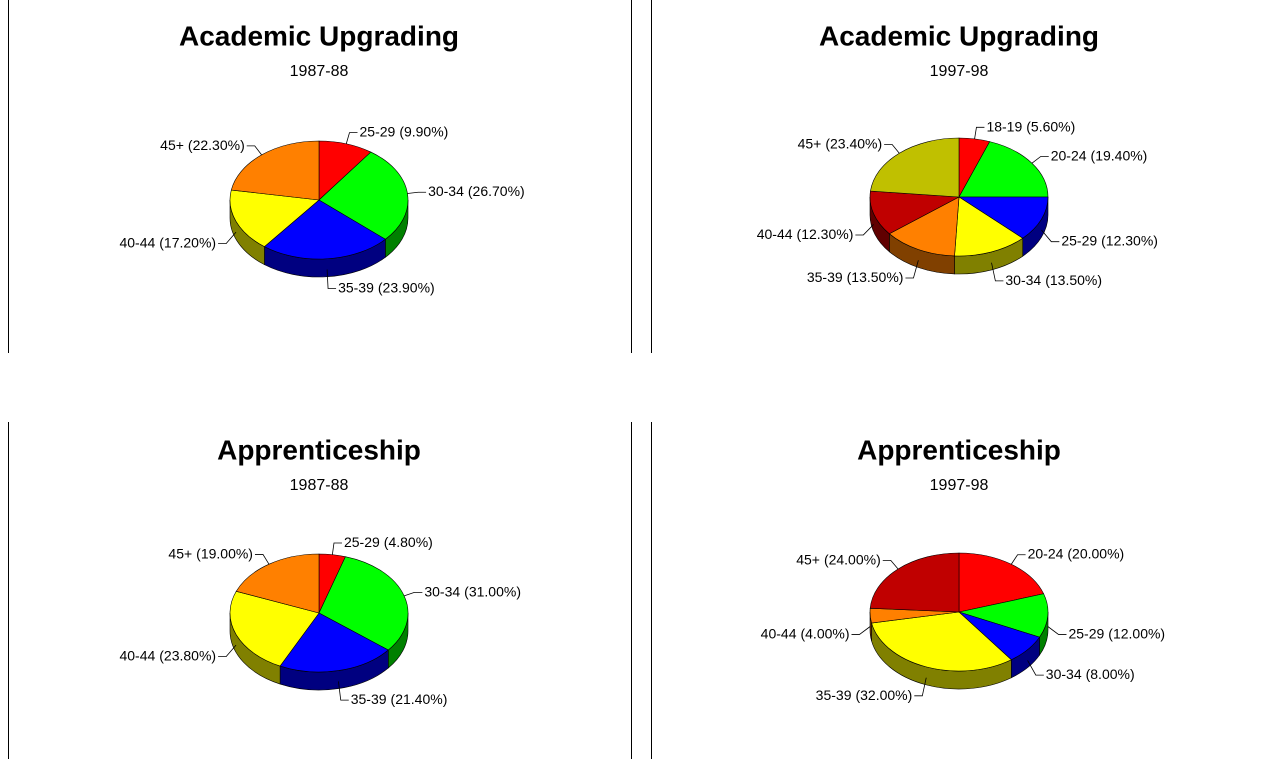  I want to click on slice-label: 30-34 (13.50%), so click(1053, 280).